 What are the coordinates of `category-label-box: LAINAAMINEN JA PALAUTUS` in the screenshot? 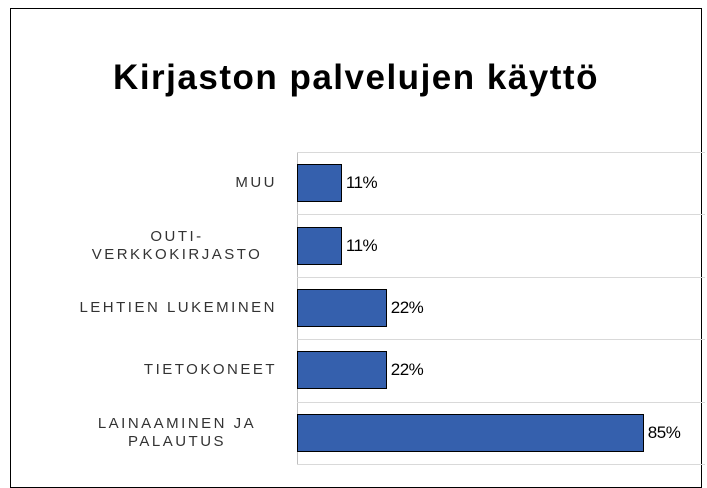 It's located at (148, 433).